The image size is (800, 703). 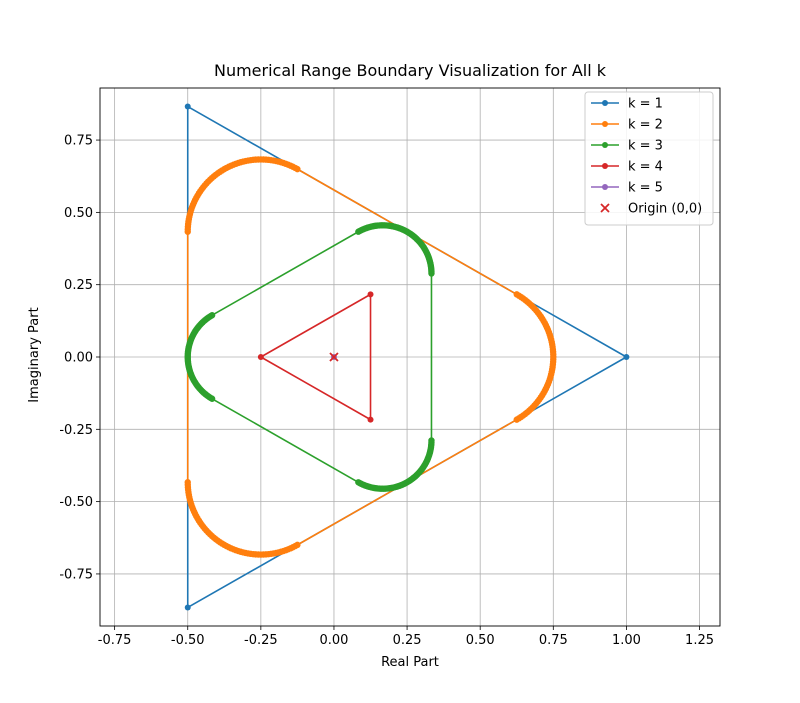 I want to click on x-tick-label: 0.75, so click(x=553, y=640).